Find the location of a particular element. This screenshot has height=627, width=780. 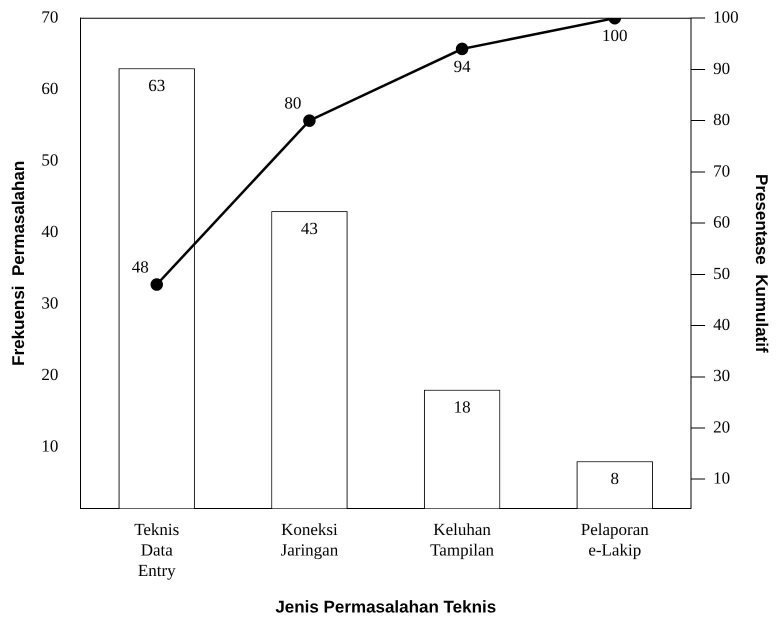

data-label: 48 is located at coordinates (140, 267).